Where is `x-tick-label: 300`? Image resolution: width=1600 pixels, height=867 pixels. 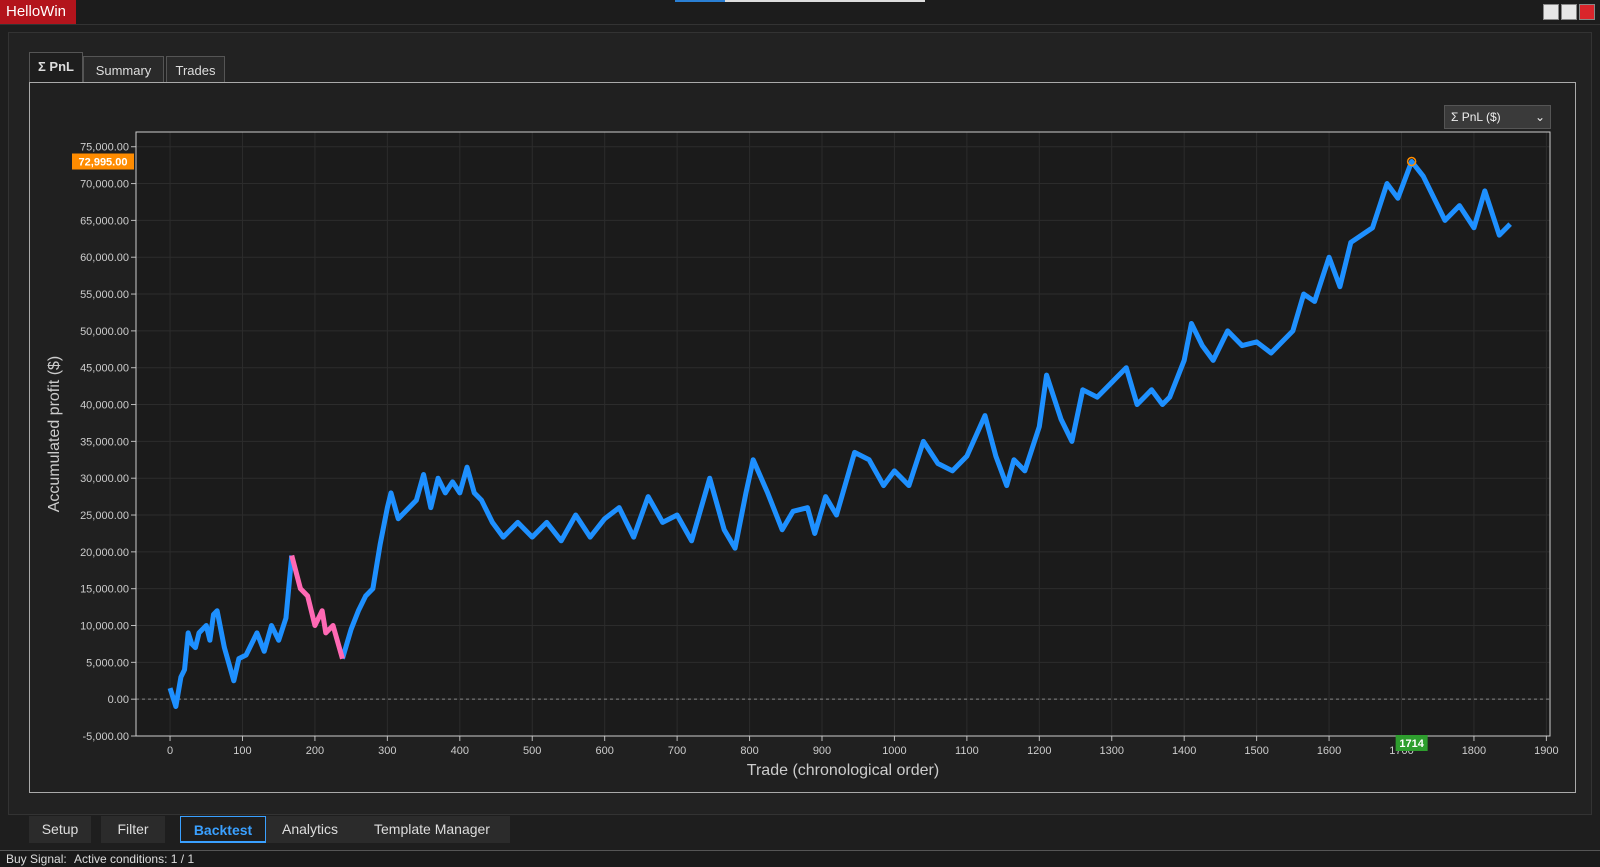
x-tick-label: 300 is located at coordinates (387, 751).